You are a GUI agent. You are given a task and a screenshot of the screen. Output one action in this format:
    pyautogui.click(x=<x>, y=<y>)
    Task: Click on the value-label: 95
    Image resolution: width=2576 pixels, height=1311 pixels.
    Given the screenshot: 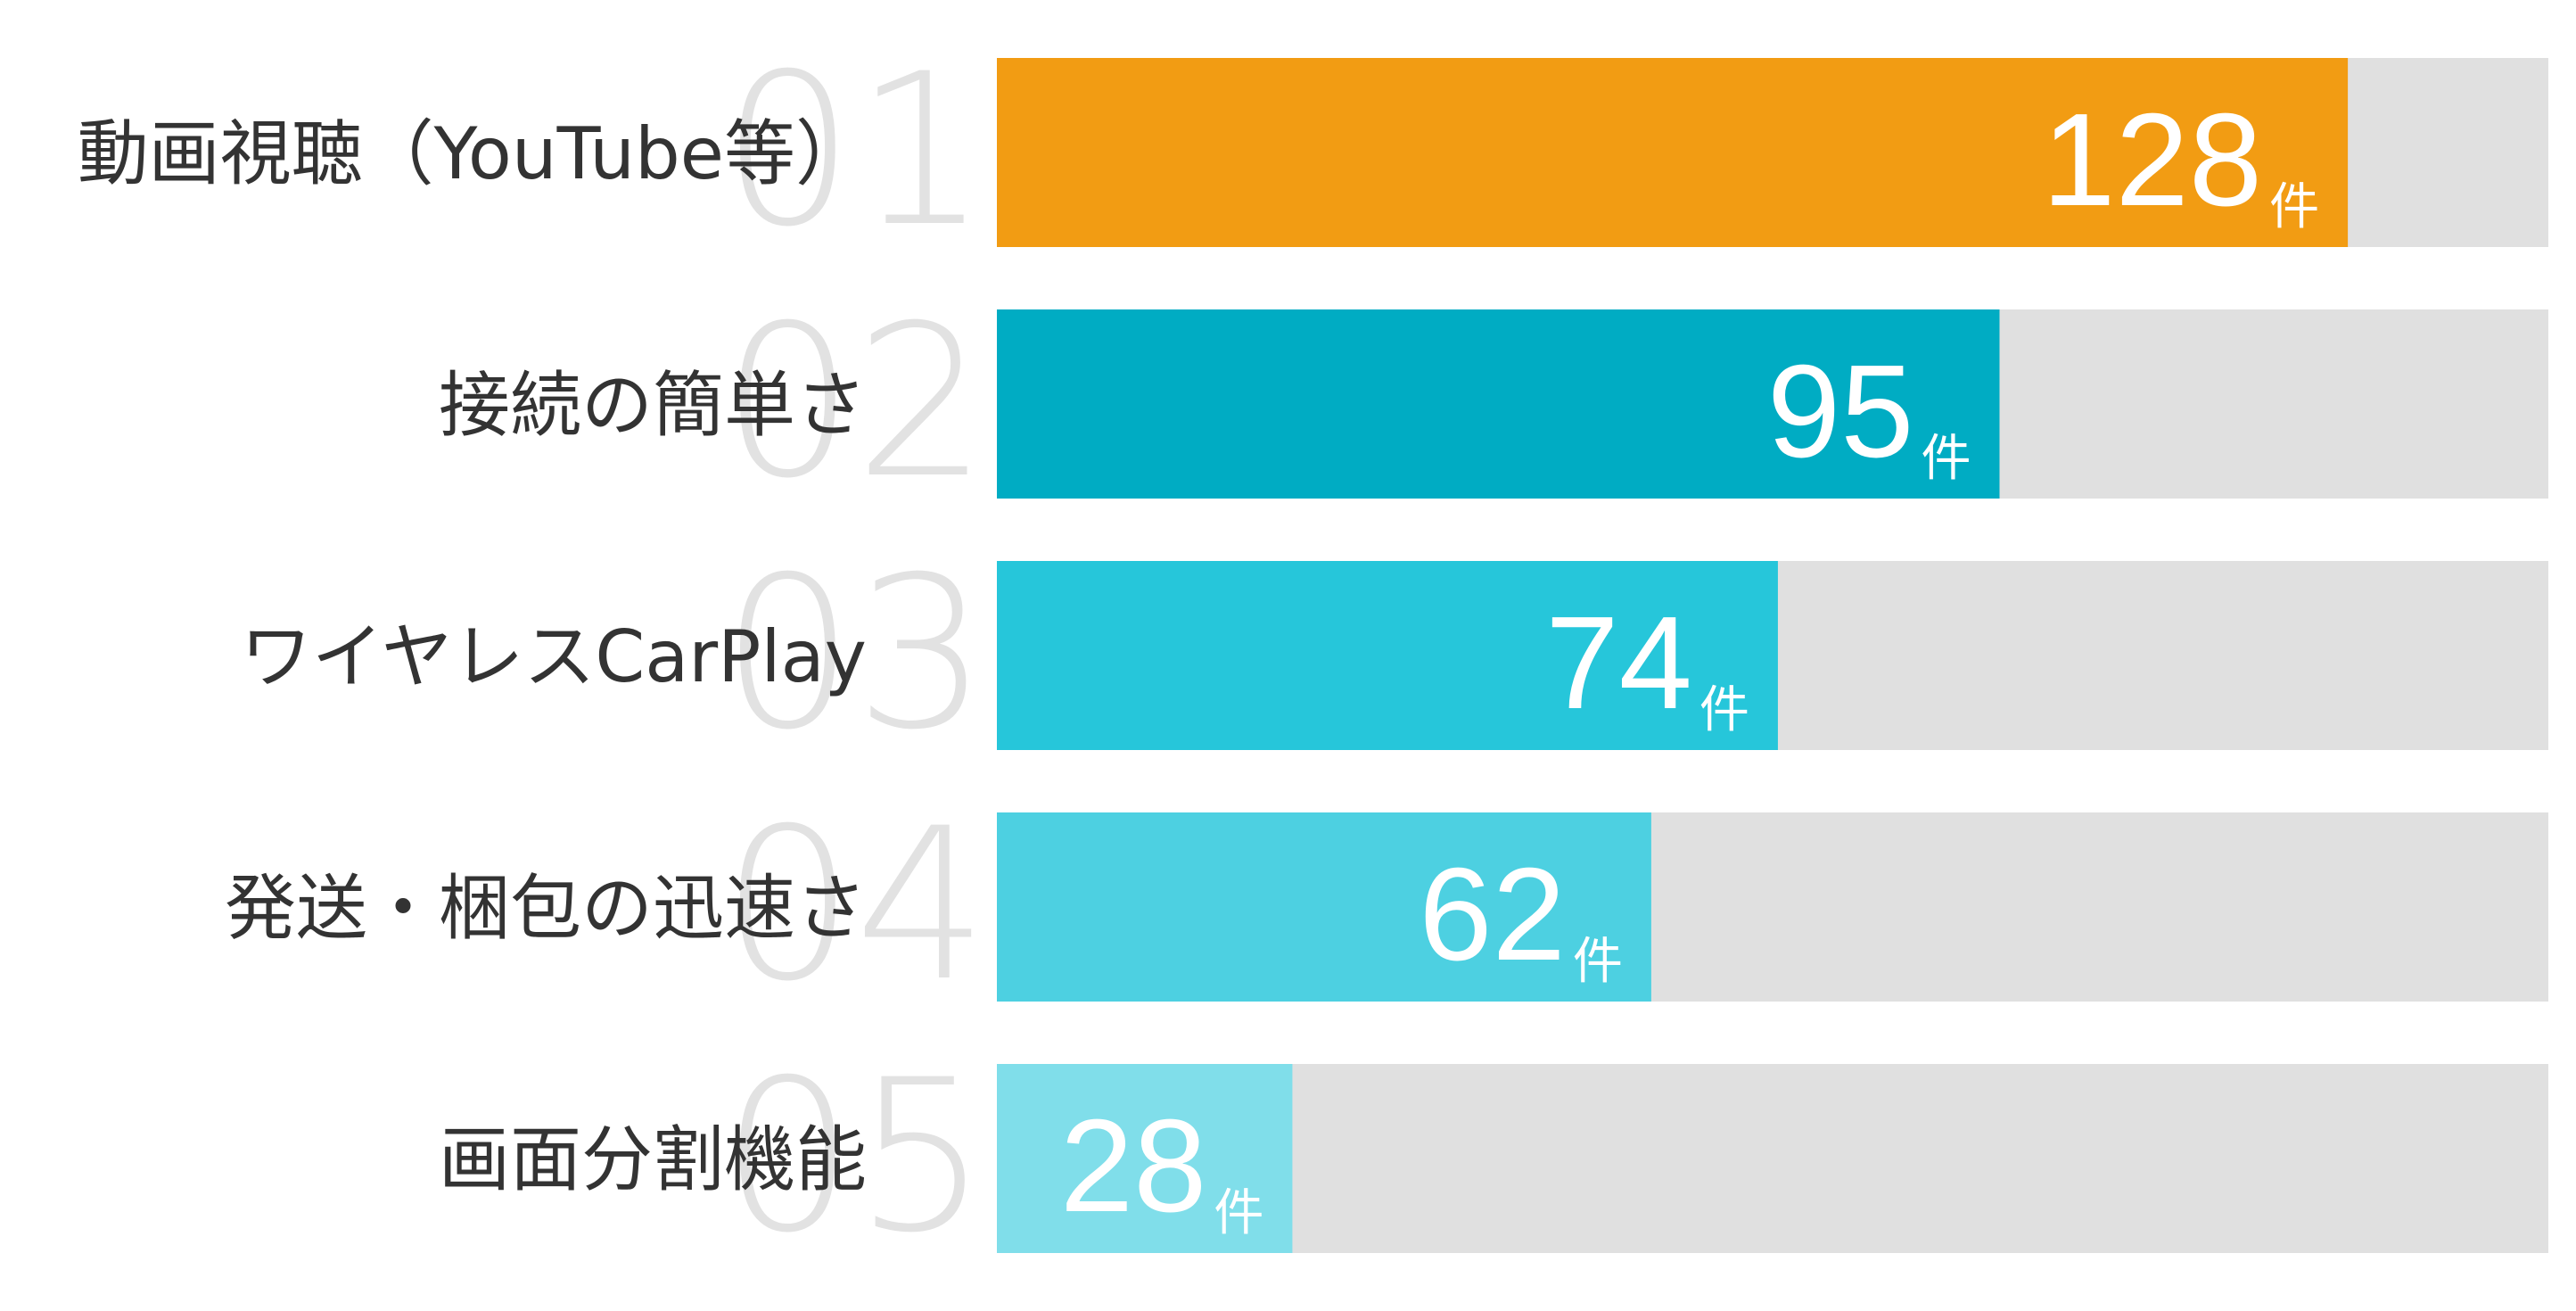 What is the action you would take?
    pyautogui.click(x=1840, y=411)
    